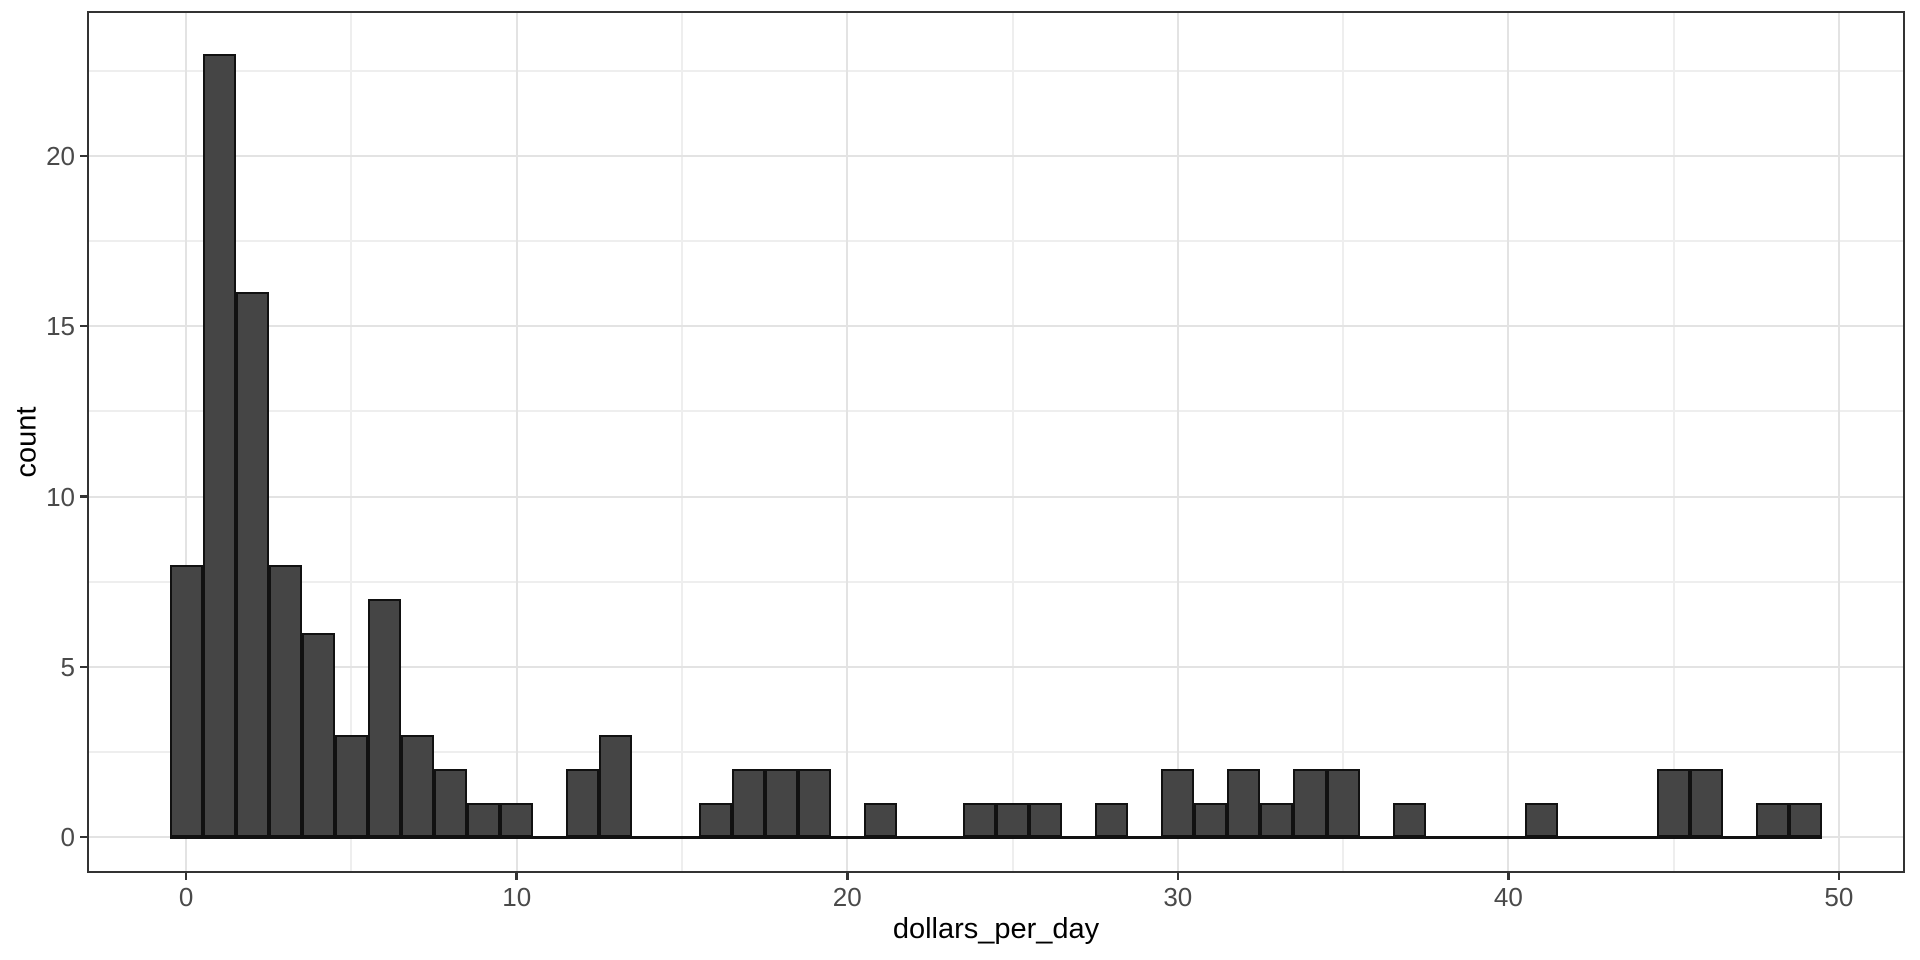  I want to click on x-tick-label: 0, so click(186, 897).